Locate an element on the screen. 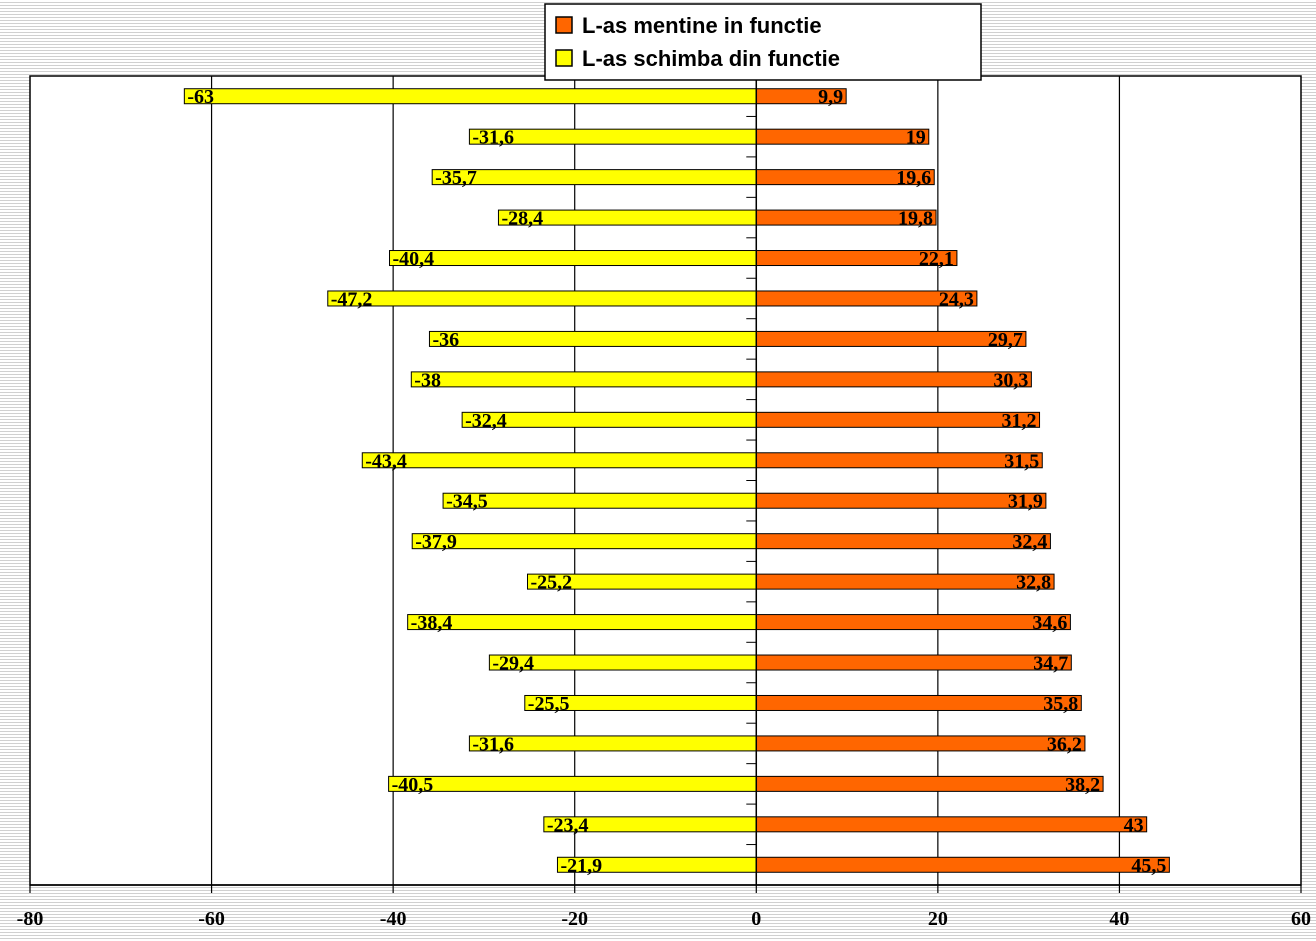  bar-label-mentine: 19,8 is located at coordinates (915, 219).